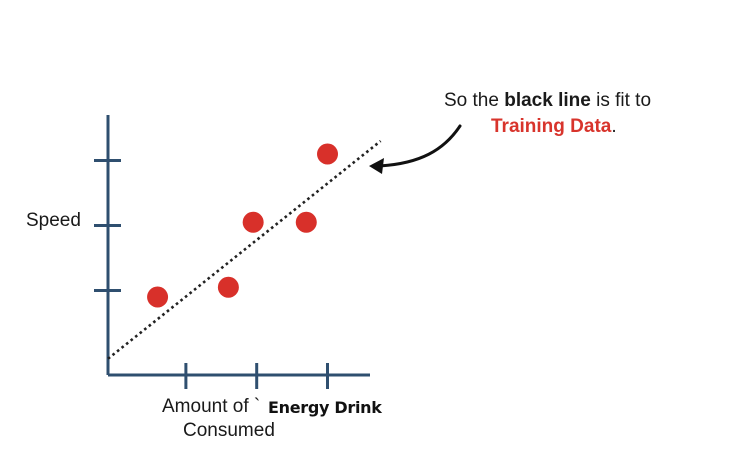  Describe the element at coordinates (53, 220) in the screenshot. I see `y-axis-label: Speed` at that location.